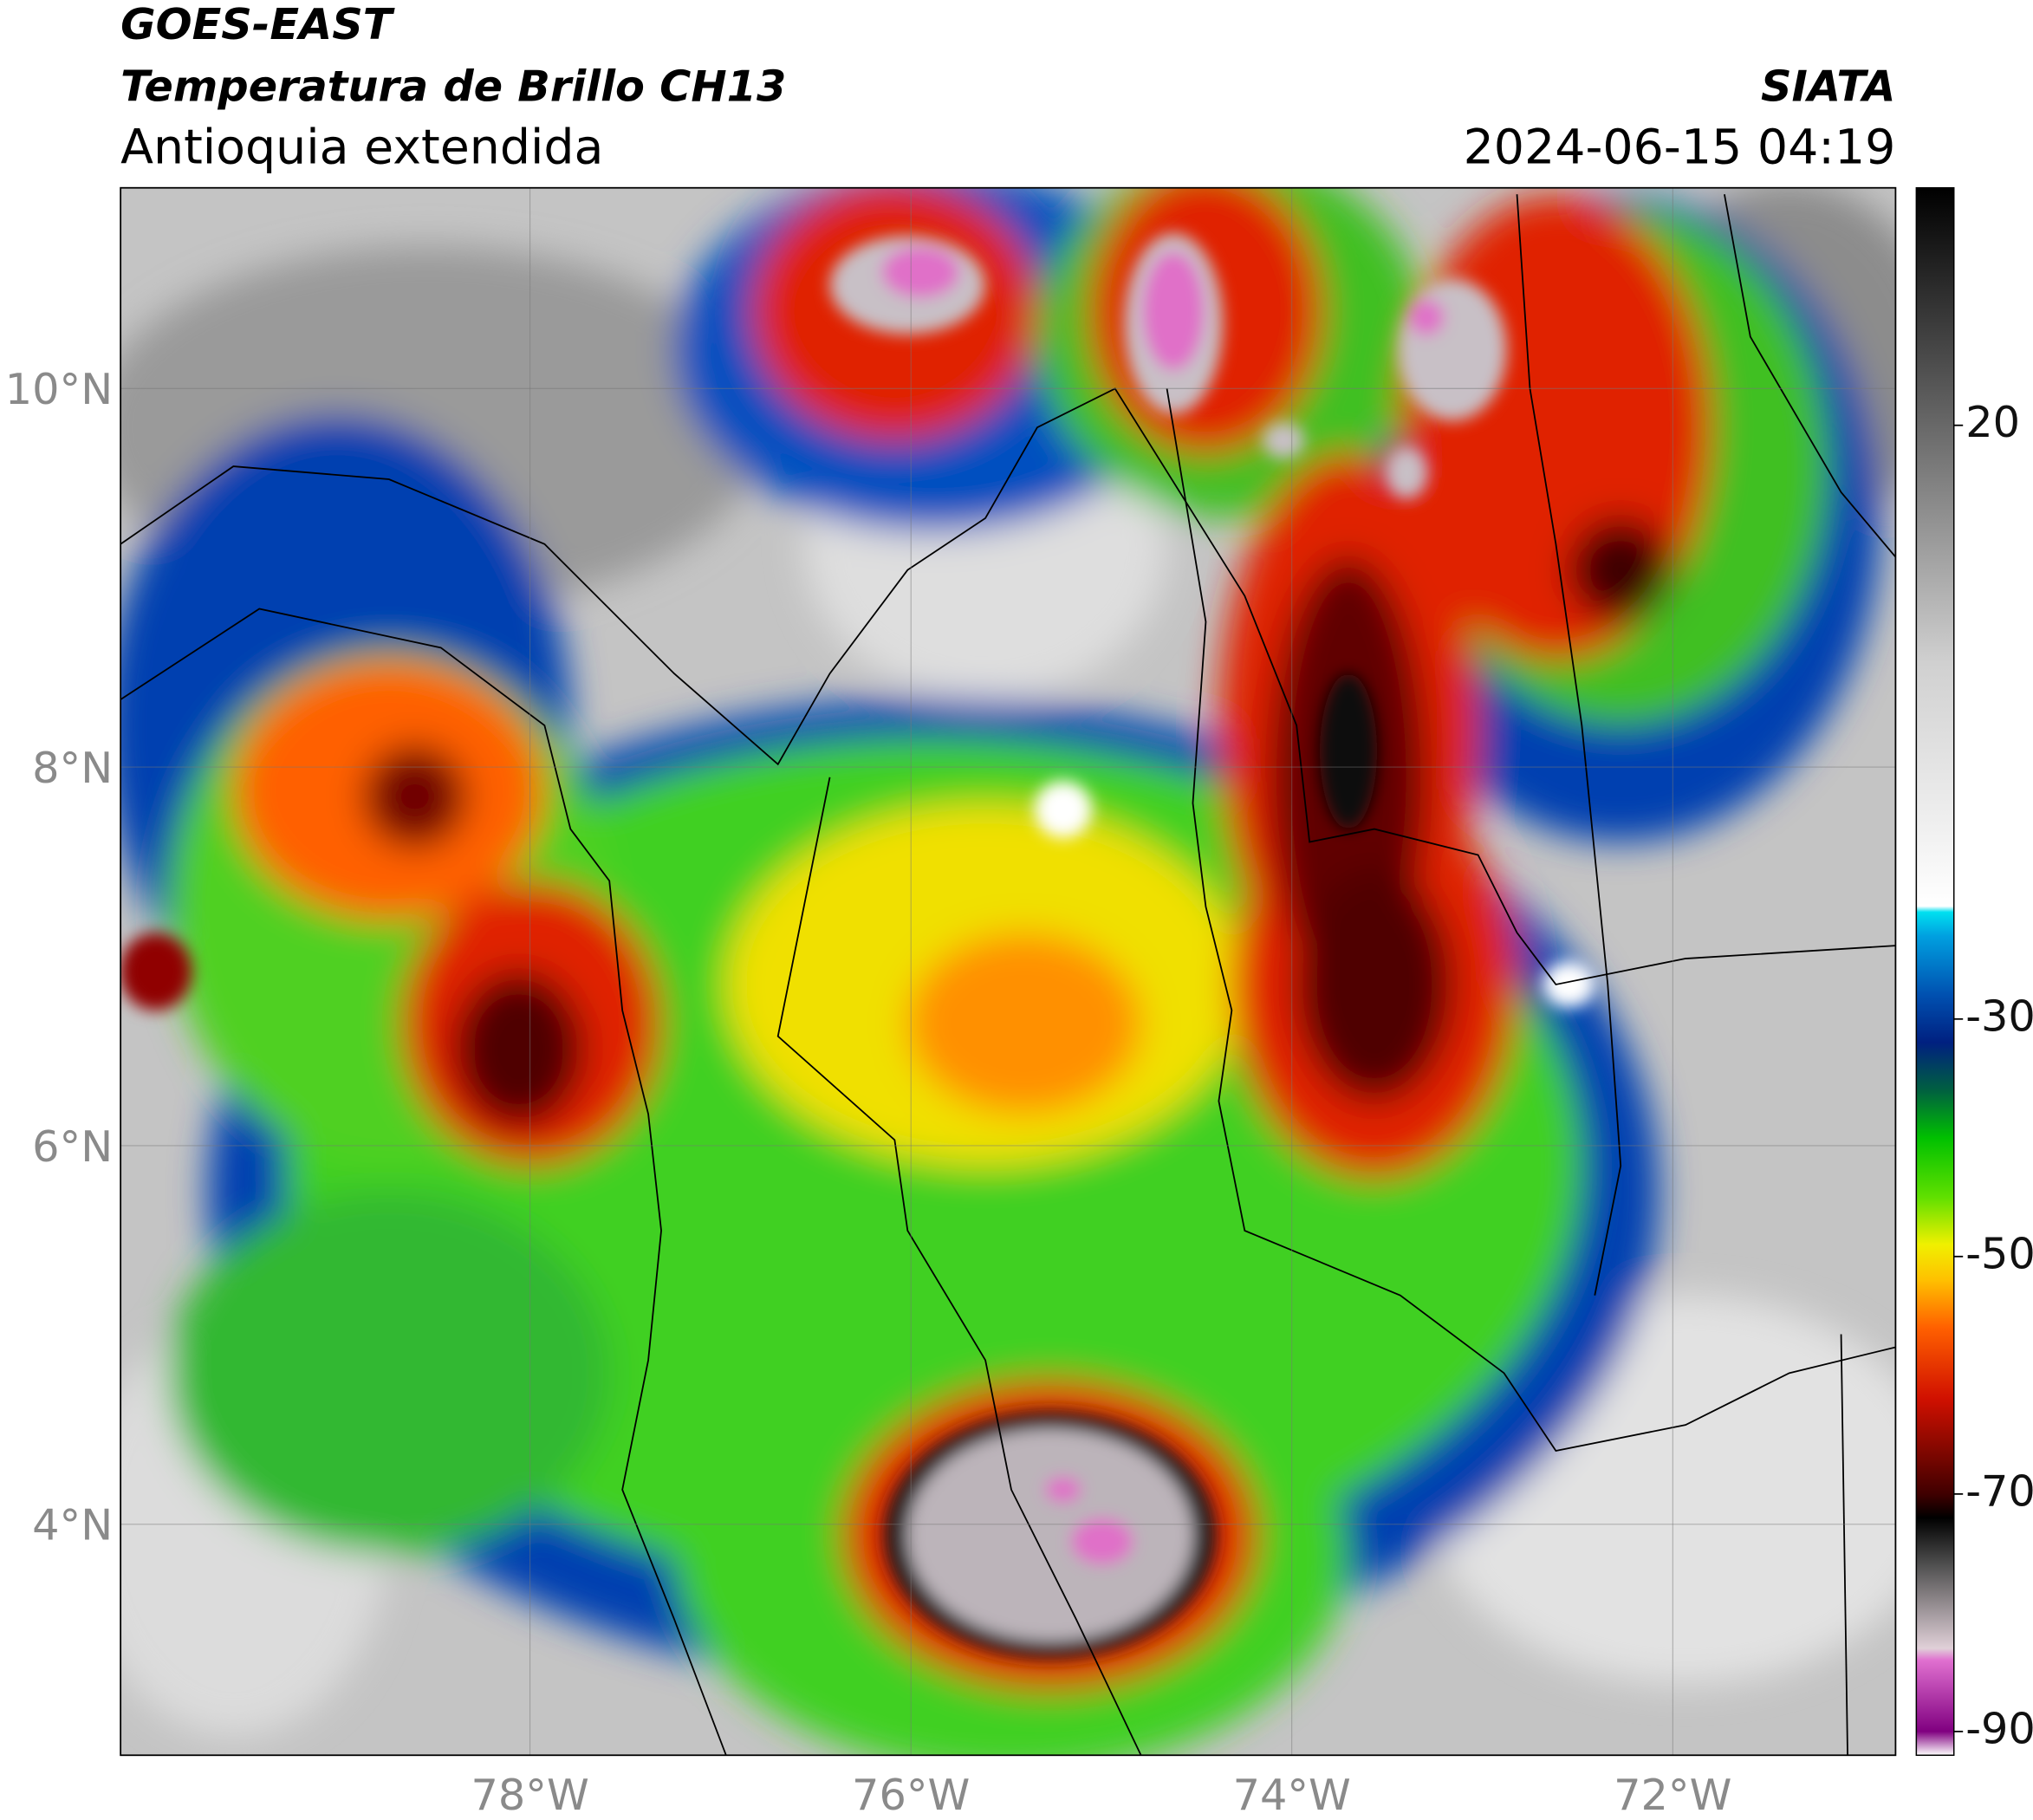 Image resolution: width=2033 pixels, height=1820 pixels. I want to click on y-tick-label: 6°N, so click(72, 1146).